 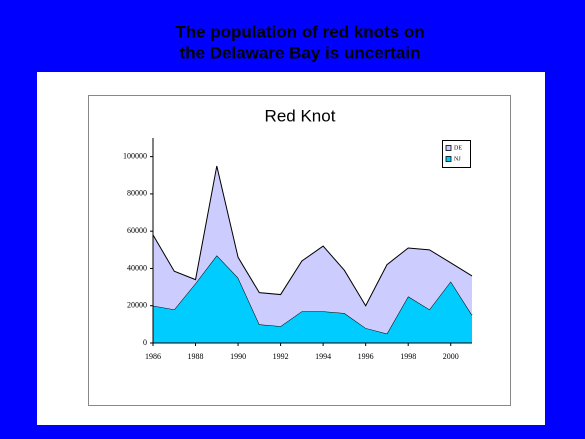 What do you see at coordinates (457, 159) in the screenshot?
I see `legend-label: NJ` at bounding box center [457, 159].